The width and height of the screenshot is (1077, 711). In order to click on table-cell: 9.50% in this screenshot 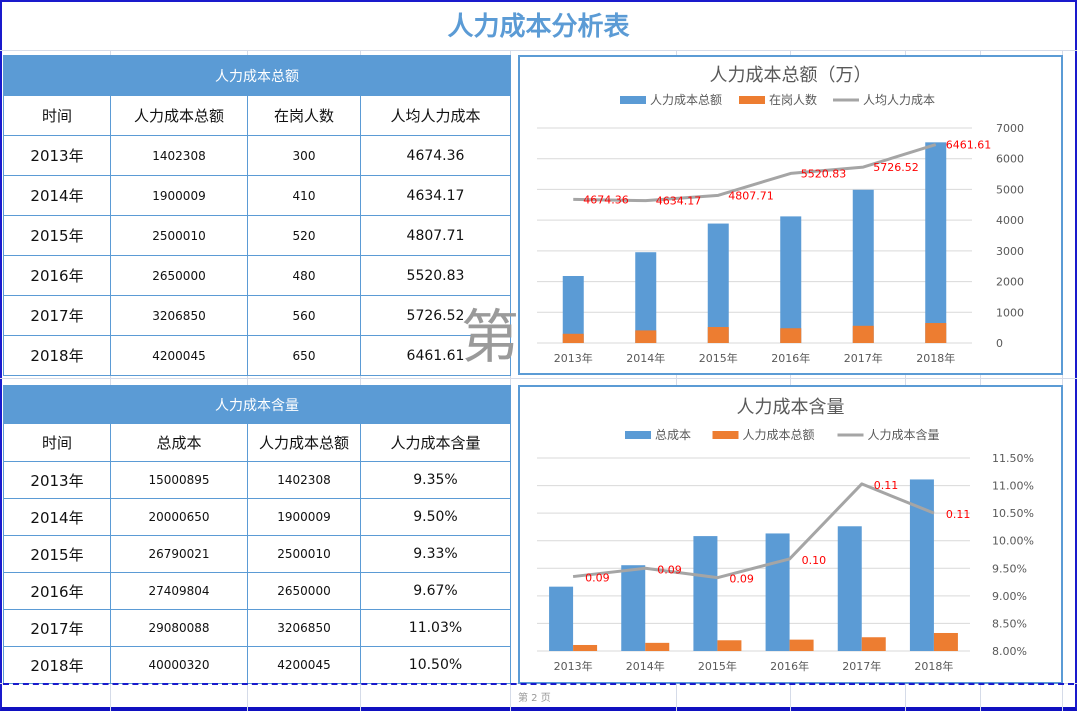, I will do `click(435, 517)`.